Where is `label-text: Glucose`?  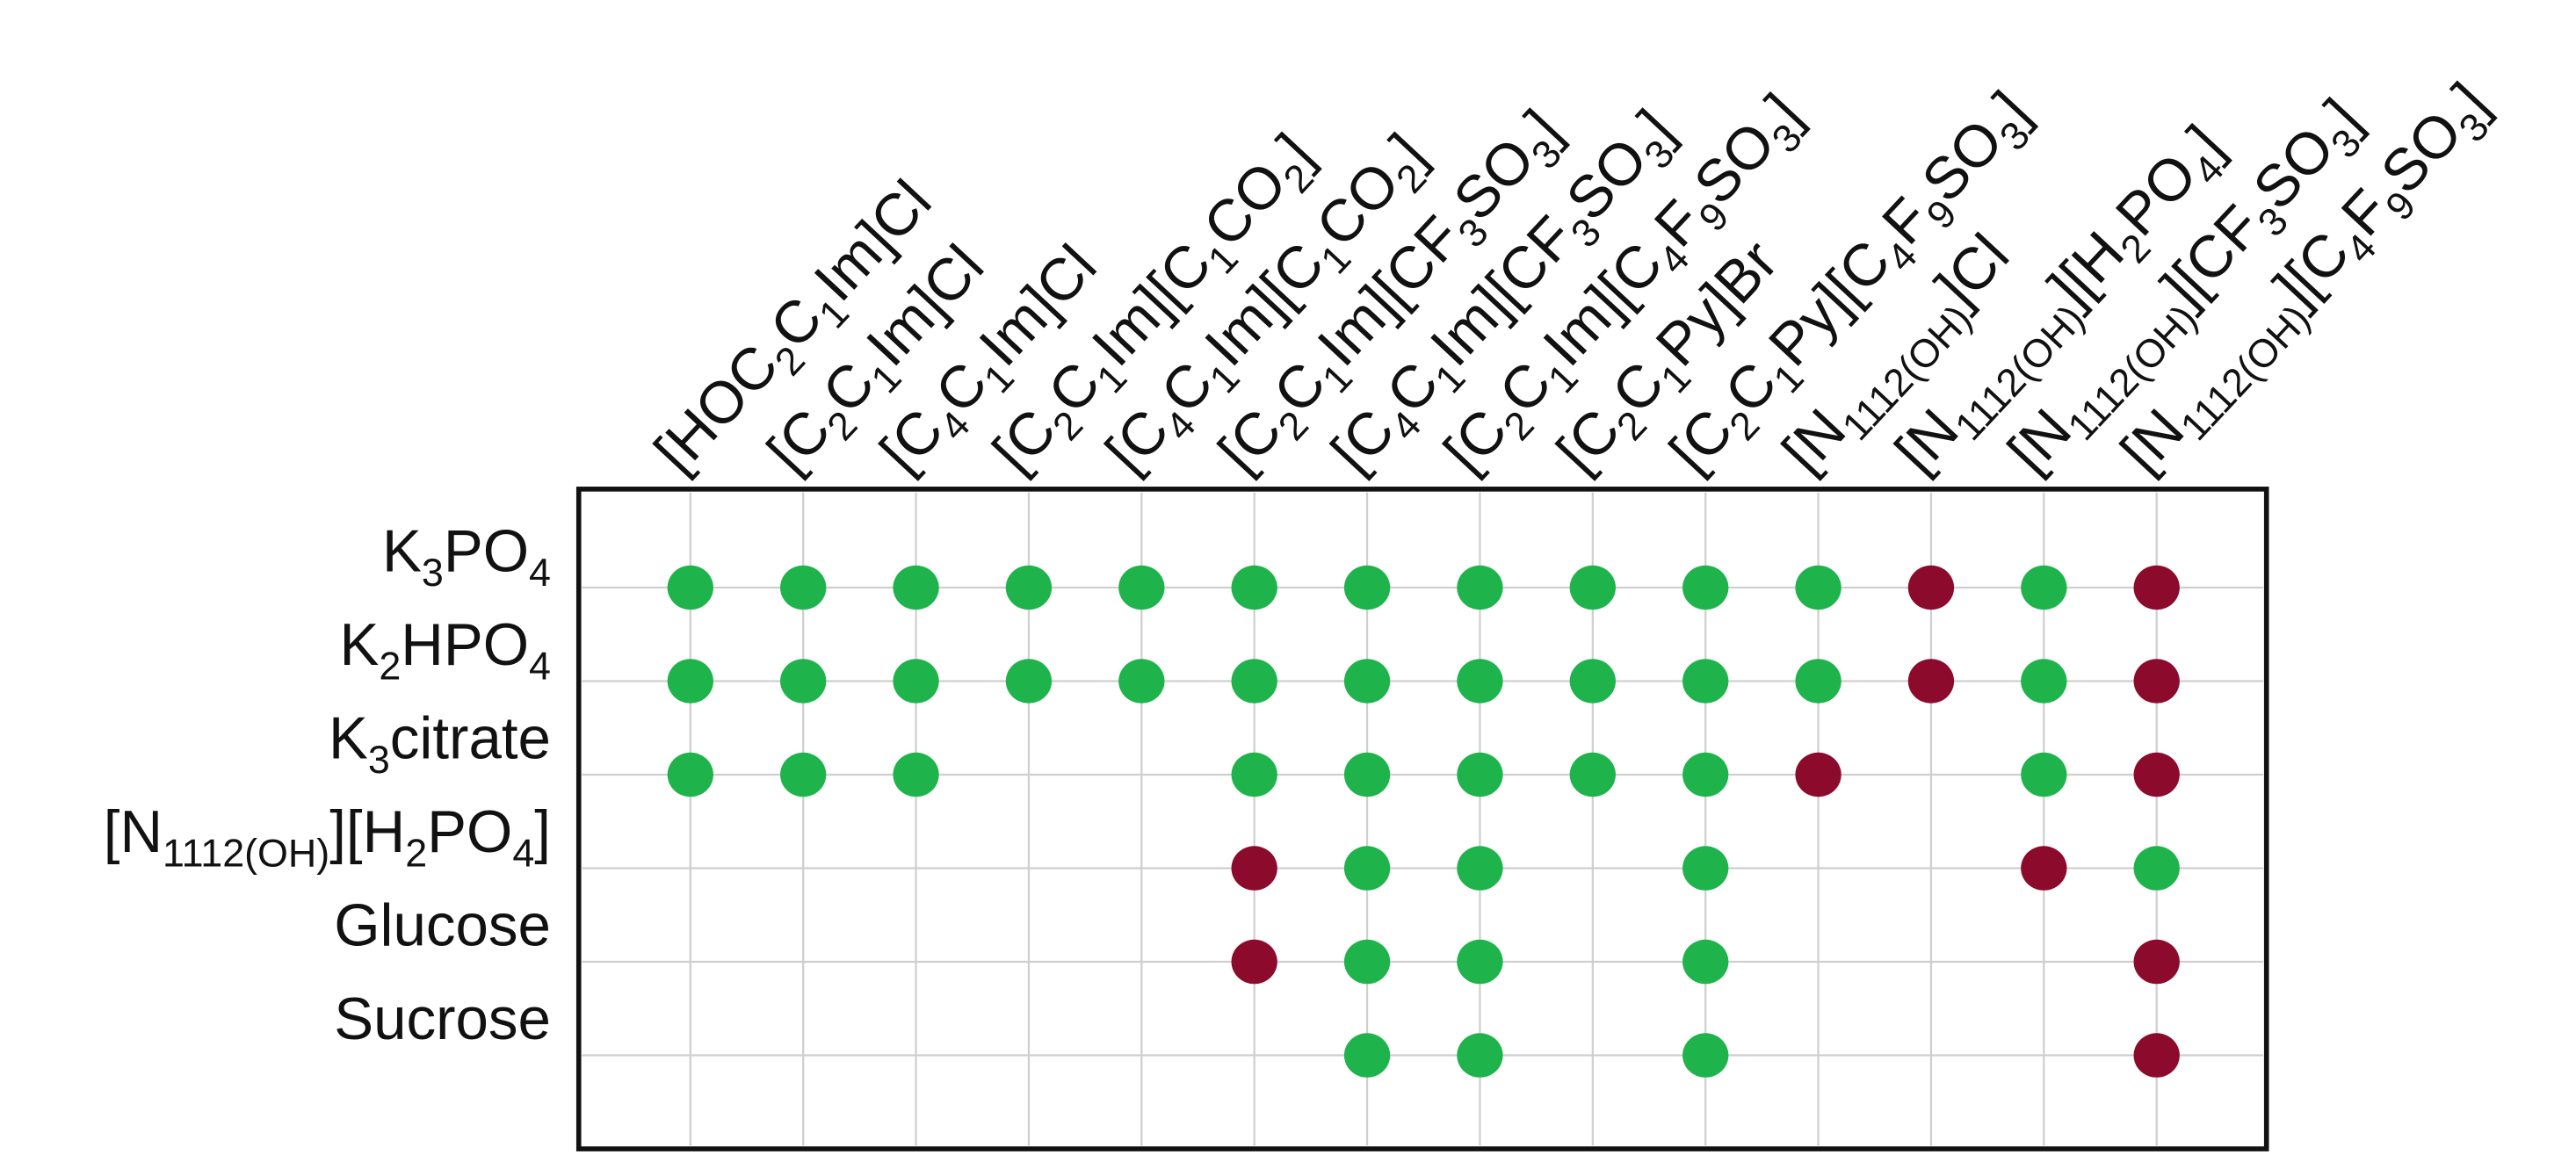
label-text: Glucose is located at coordinates (442, 925).